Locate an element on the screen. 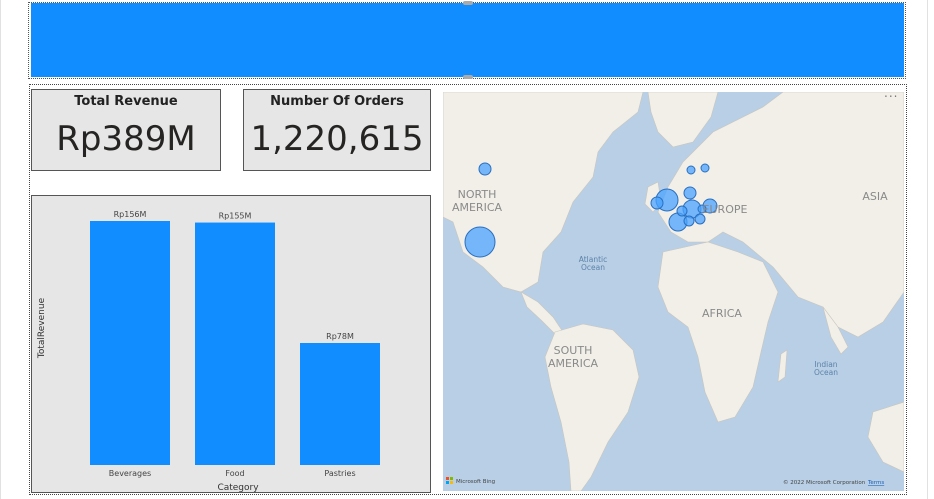 This screenshot has width=934, height=499. label-indian-ocean: Indian is located at coordinates (825, 364).